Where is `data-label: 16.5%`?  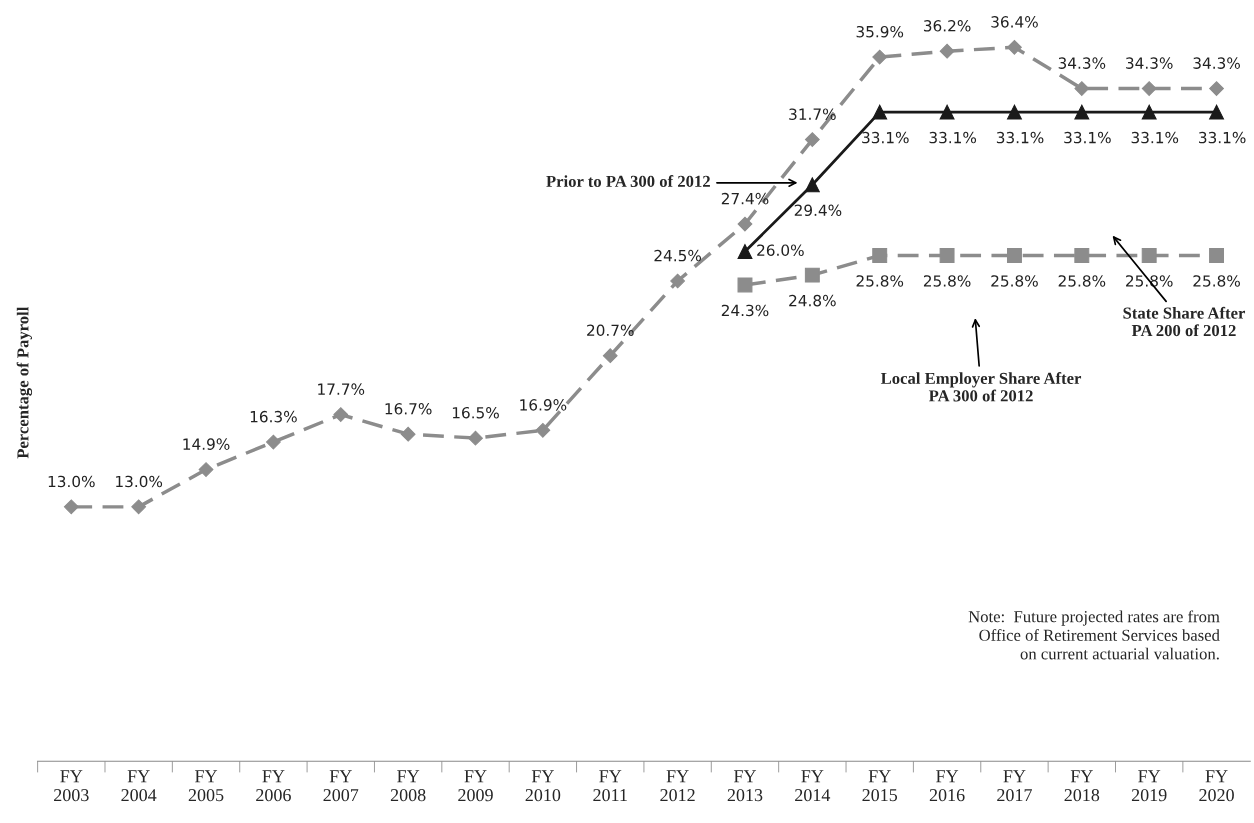
data-label: 16.5% is located at coordinates (475, 412).